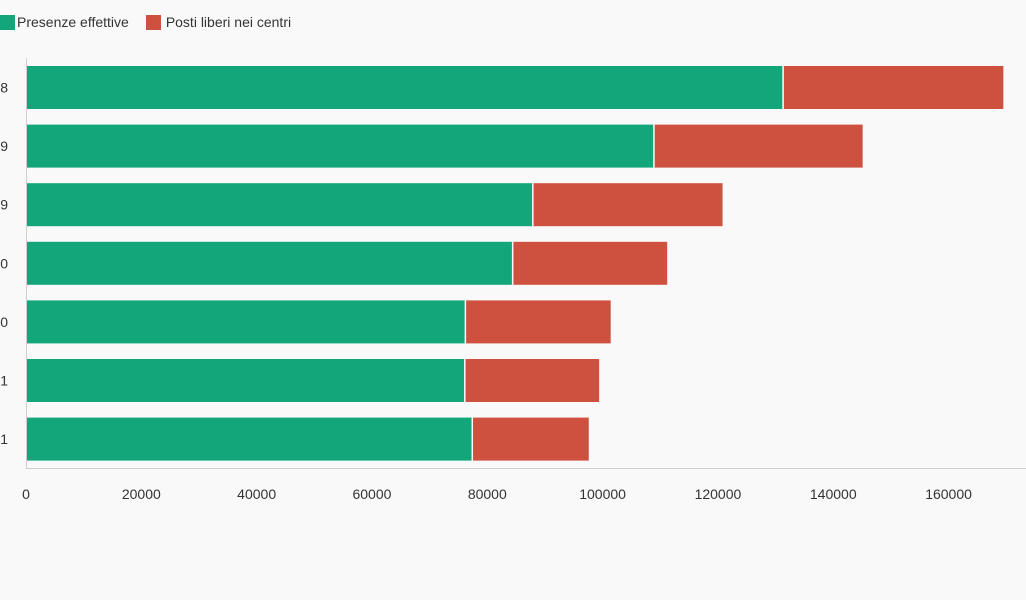 The image size is (1026, 600). What do you see at coordinates (718, 494) in the screenshot?
I see `x-tick-label-6: 120000` at bounding box center [718, 494].